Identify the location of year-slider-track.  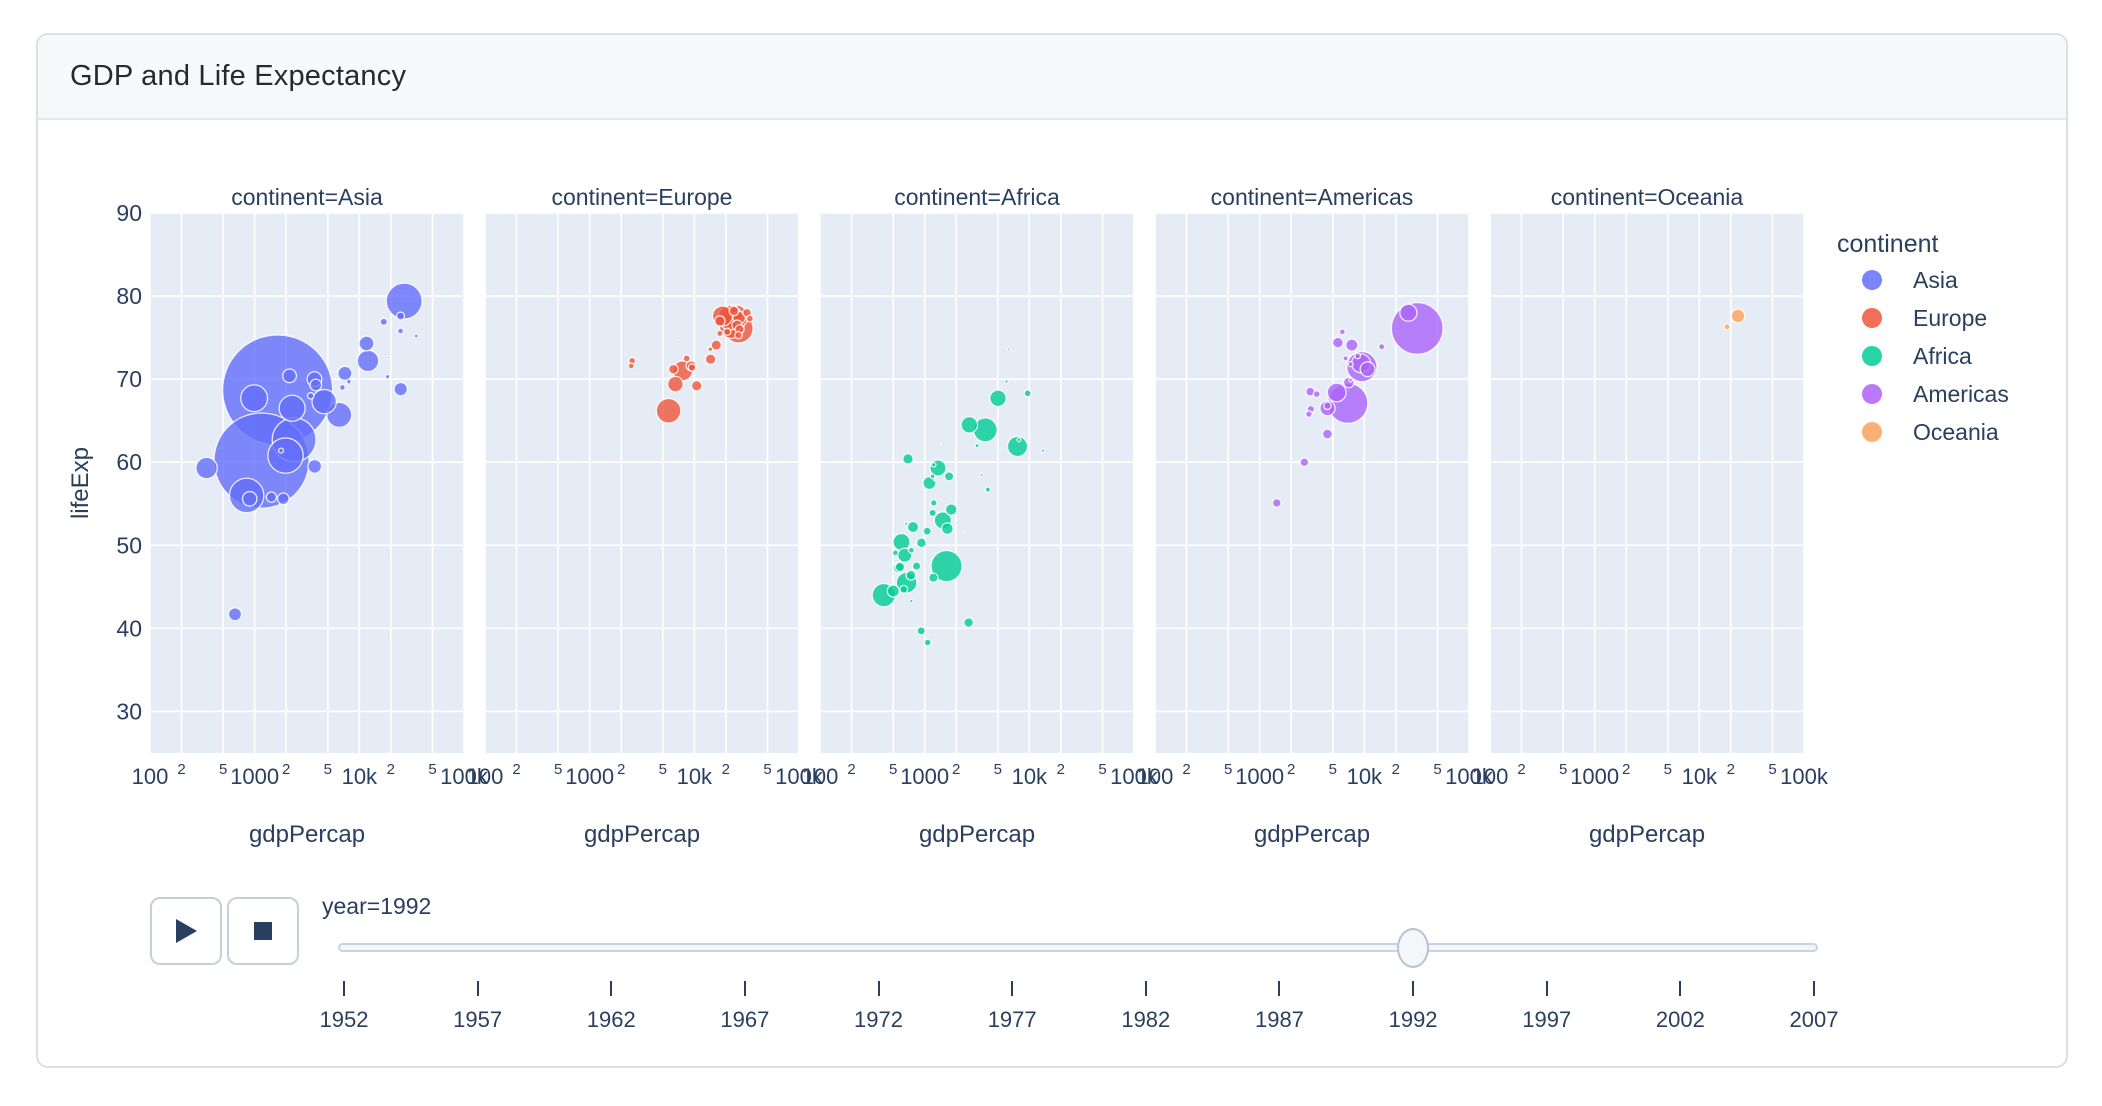
(1078, 947).